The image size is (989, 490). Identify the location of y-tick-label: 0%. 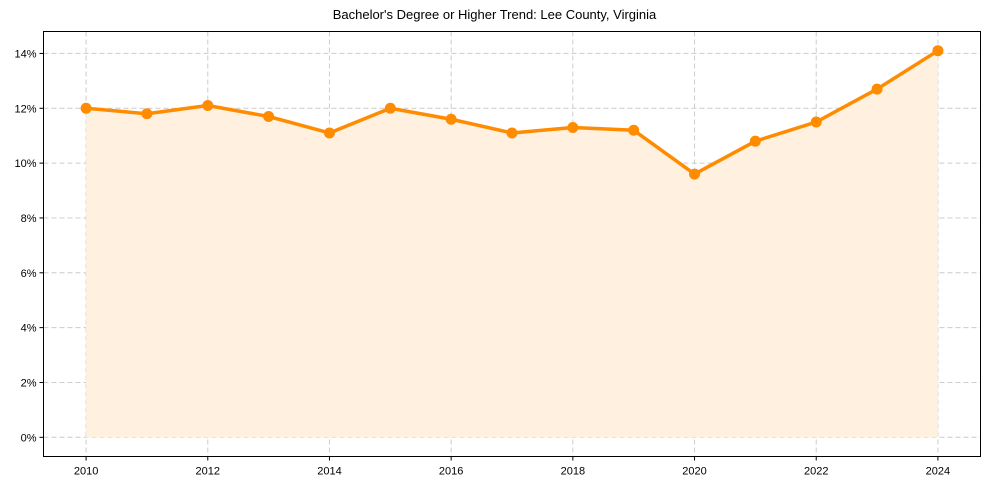
(29, 438).